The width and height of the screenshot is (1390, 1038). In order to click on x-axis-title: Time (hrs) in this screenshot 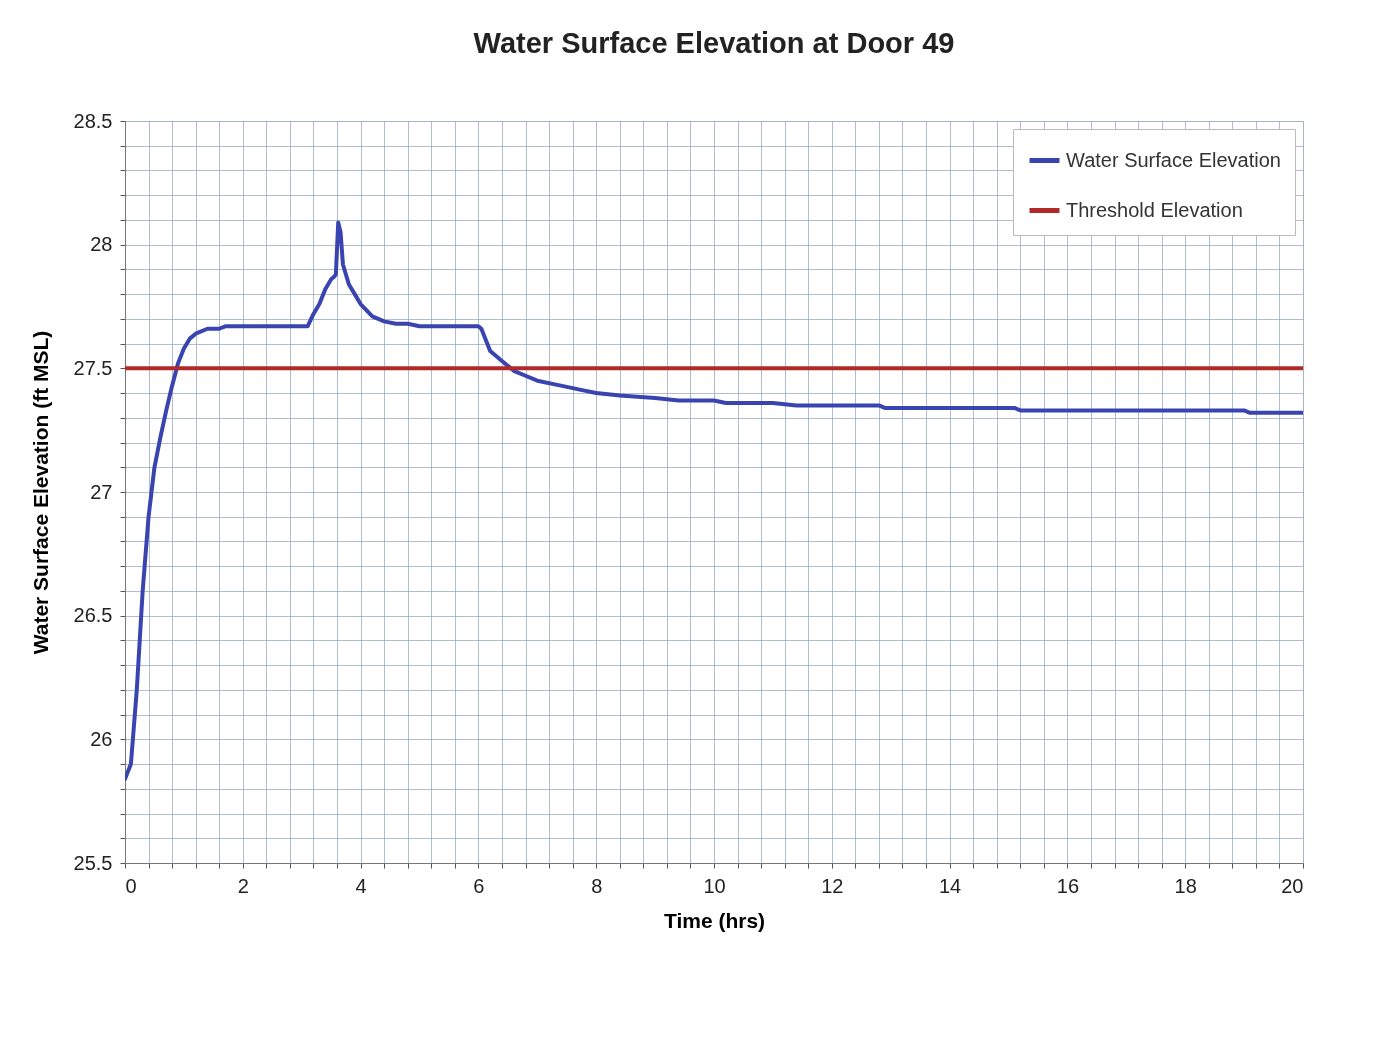, I will do `click(714, 920)`.